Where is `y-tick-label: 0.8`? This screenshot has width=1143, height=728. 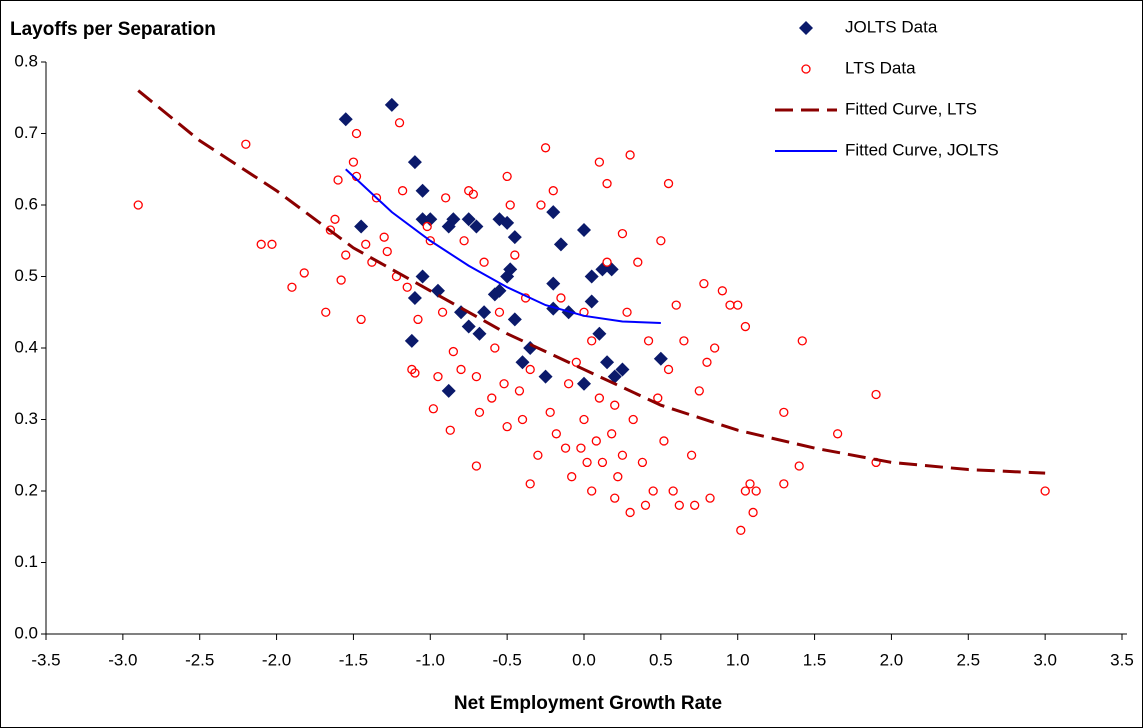 y-tick-label: 0.8 is located at coordinates (26, 60).